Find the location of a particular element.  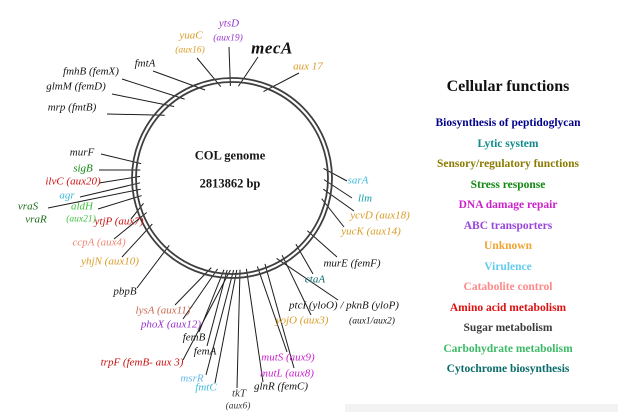

legend-item-amino-acid-metabolism: Amino acid metabolism is located at coordinates (508, 307).